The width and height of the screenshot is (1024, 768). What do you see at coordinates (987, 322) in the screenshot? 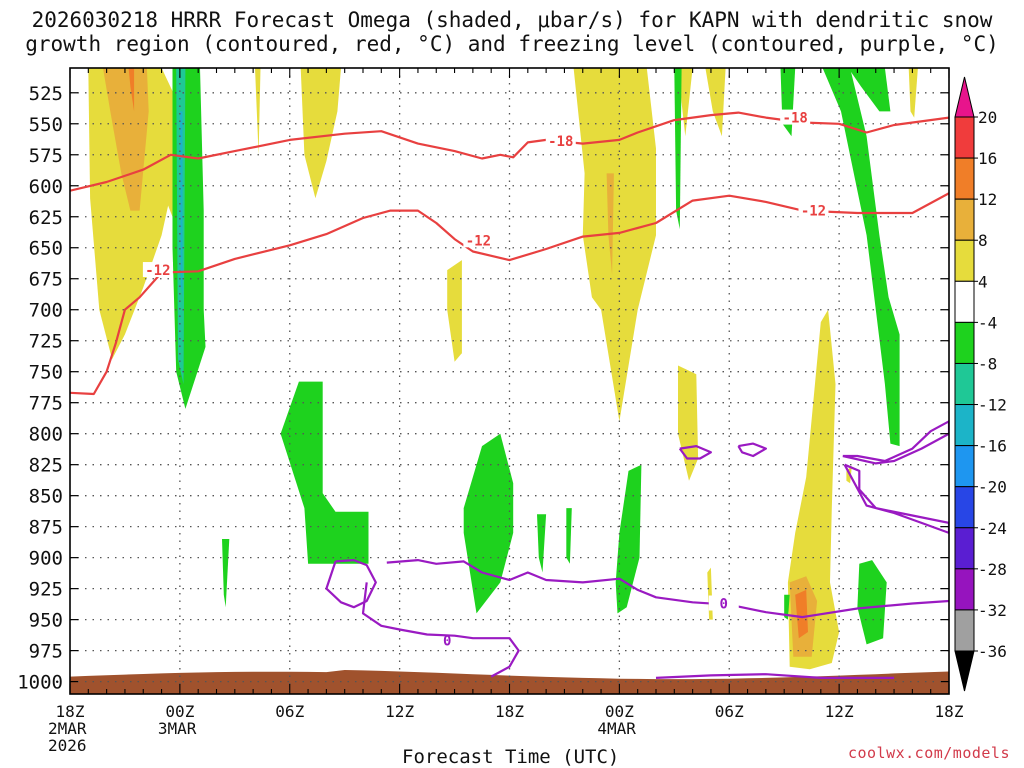
I see `colorbar-label: -4` at bounding box center [987, 322].